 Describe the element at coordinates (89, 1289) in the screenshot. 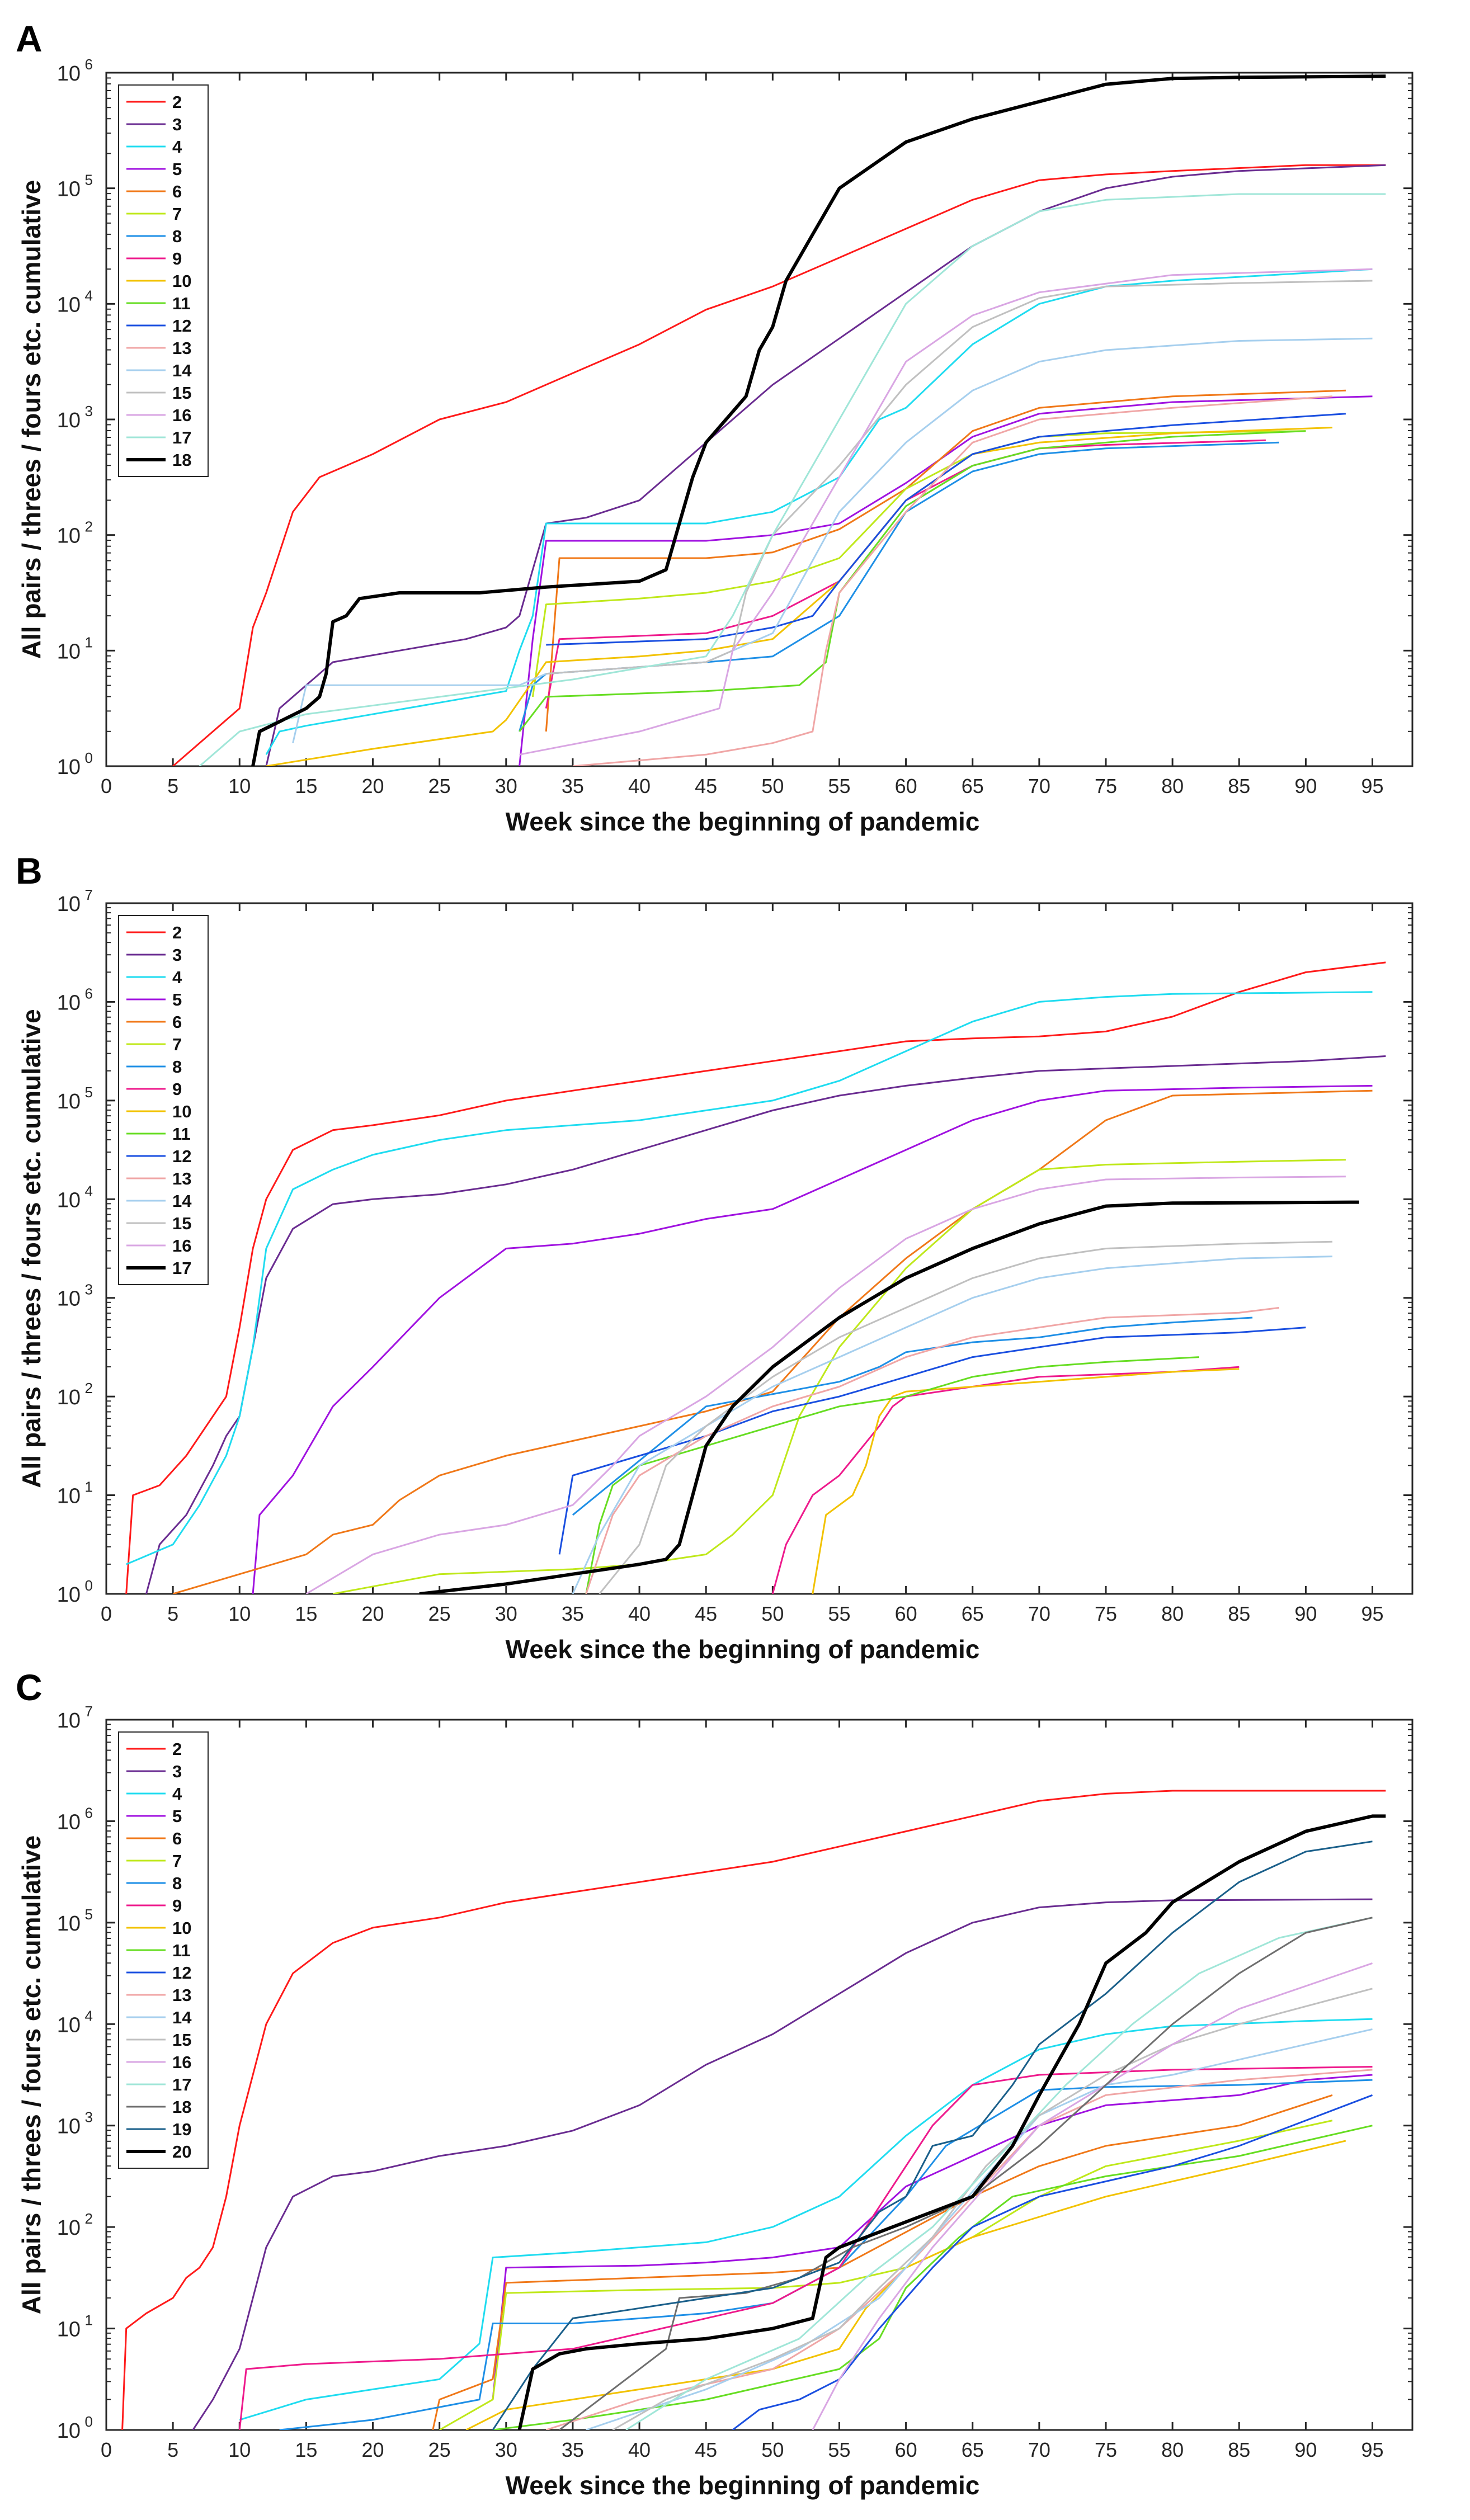

I see `y-tick-exponent: 3` at that location.